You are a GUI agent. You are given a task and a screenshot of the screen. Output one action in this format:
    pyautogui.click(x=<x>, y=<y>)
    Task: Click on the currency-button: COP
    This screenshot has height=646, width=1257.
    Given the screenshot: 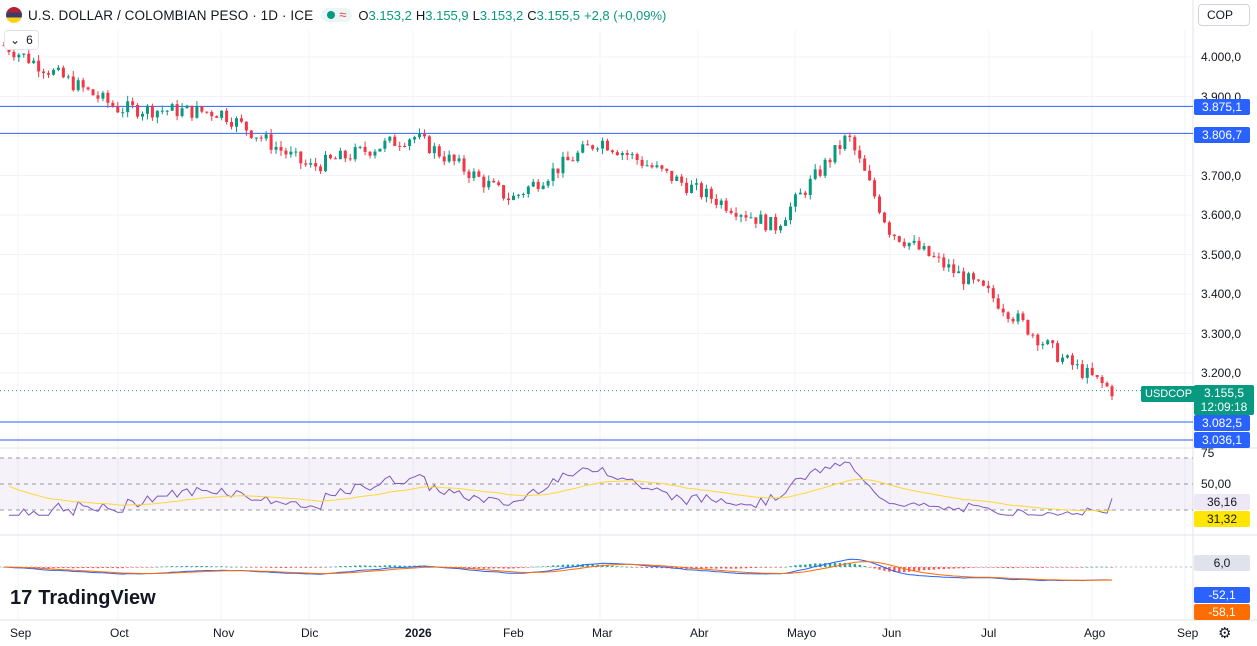 What is the action you would take?
    pyautogui.click(x=1224, y=15)
    